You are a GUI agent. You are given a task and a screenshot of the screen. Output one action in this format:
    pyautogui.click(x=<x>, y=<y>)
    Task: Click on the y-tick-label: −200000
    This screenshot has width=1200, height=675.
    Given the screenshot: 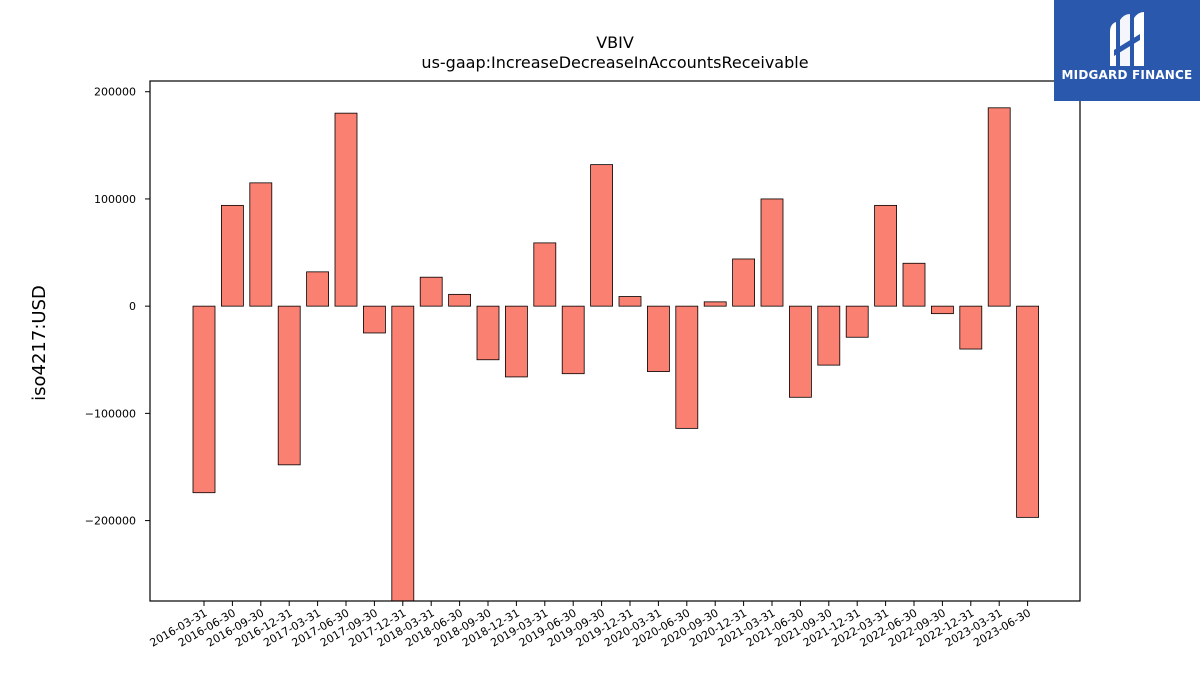 What is the action you would take?
    pyautogui.click(x=110, y=521)
    